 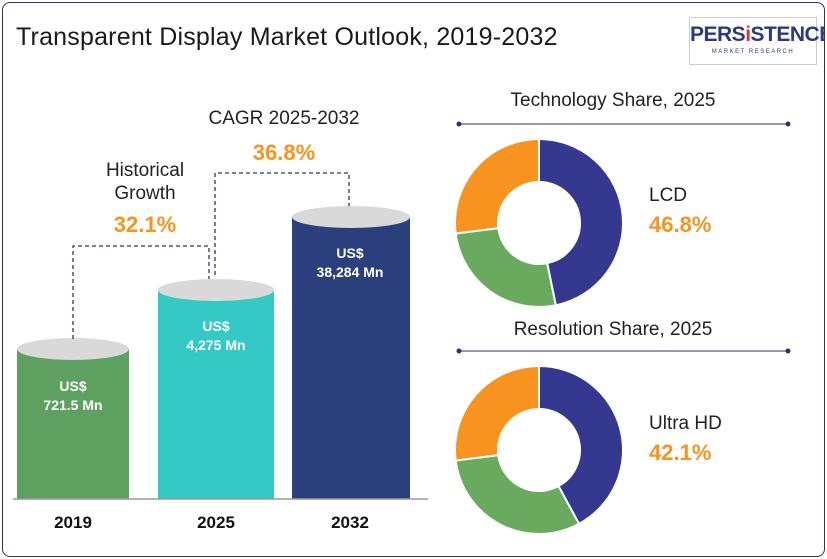 I want to click on bar-value-label-2025: US$ 4,275 Mn, so click(x=216, y=335).